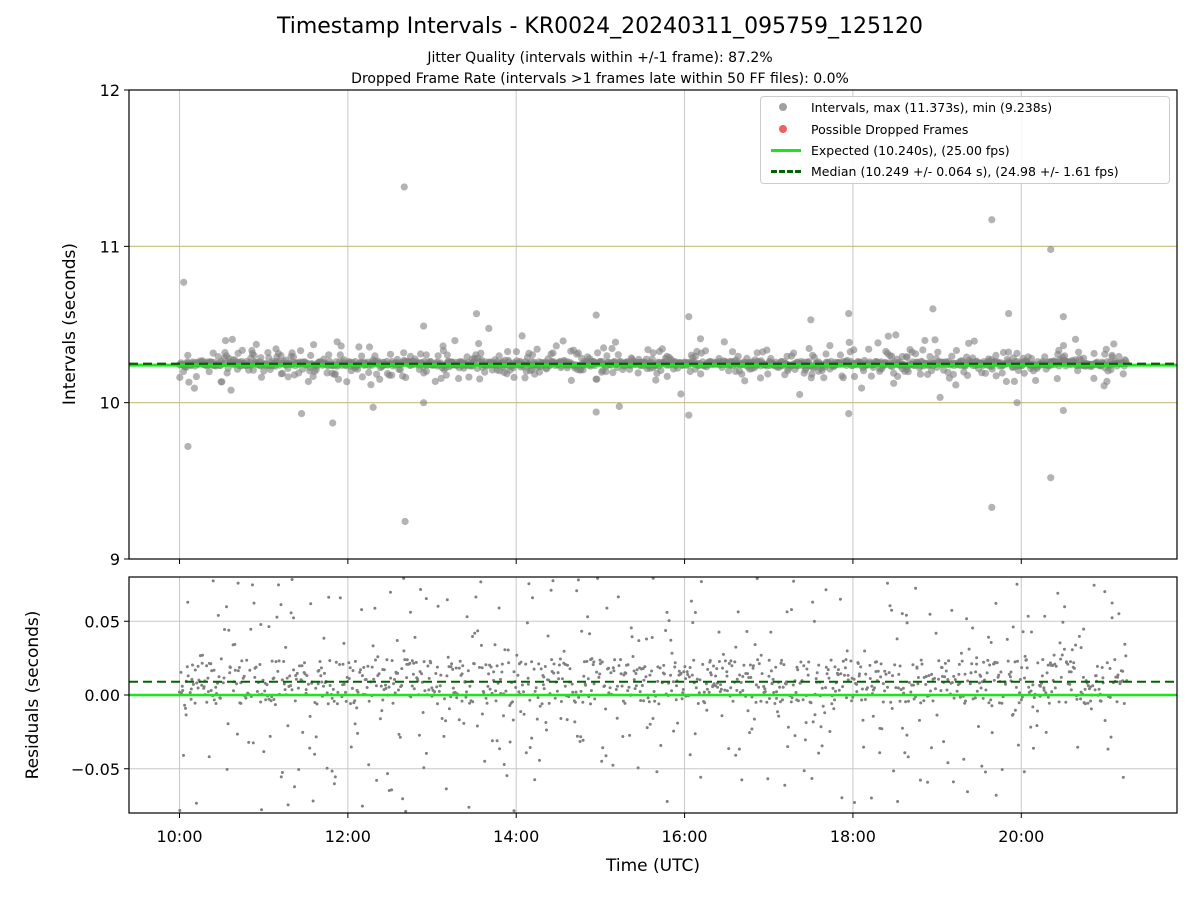 The image size is (1200, 900). What do you see at coordinates (596, 412) in the screenshot?
I see `outlier-point` at bounding box center [596, 412].